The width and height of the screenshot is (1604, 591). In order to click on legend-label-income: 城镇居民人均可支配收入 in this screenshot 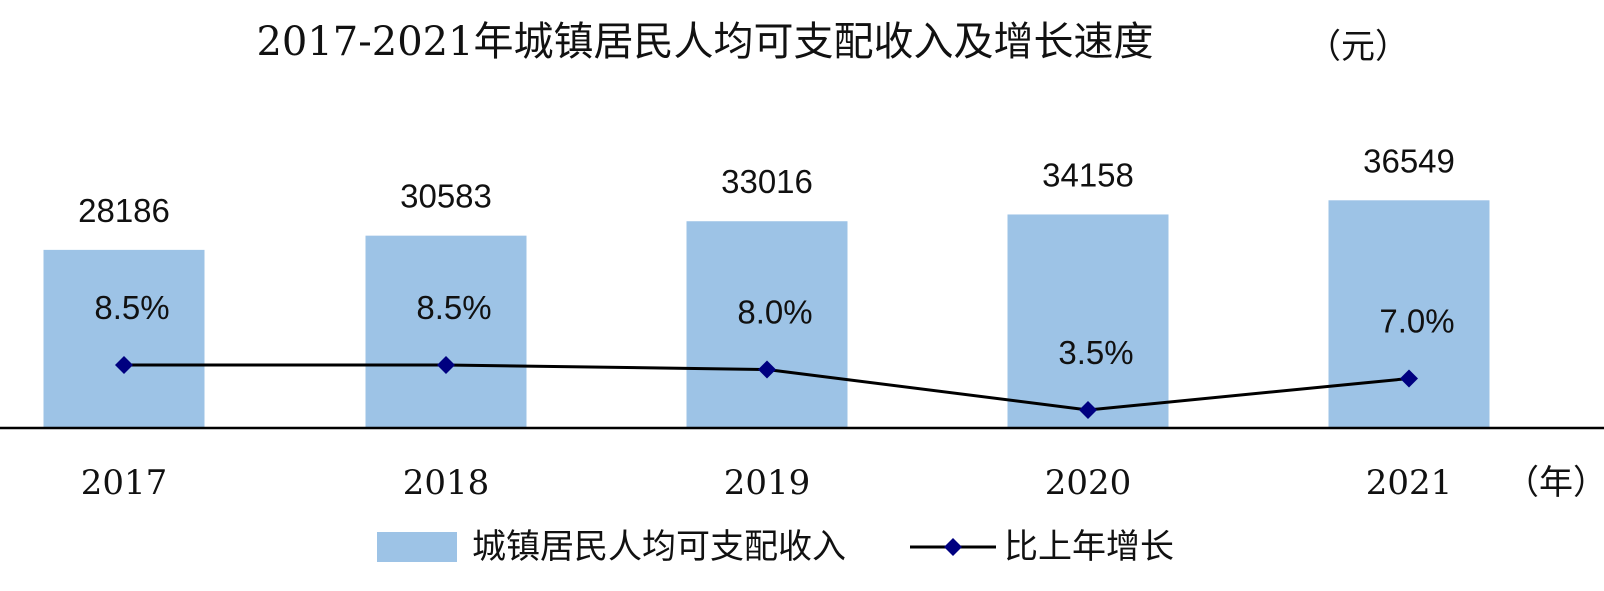, I will do `click(659, 547)`.